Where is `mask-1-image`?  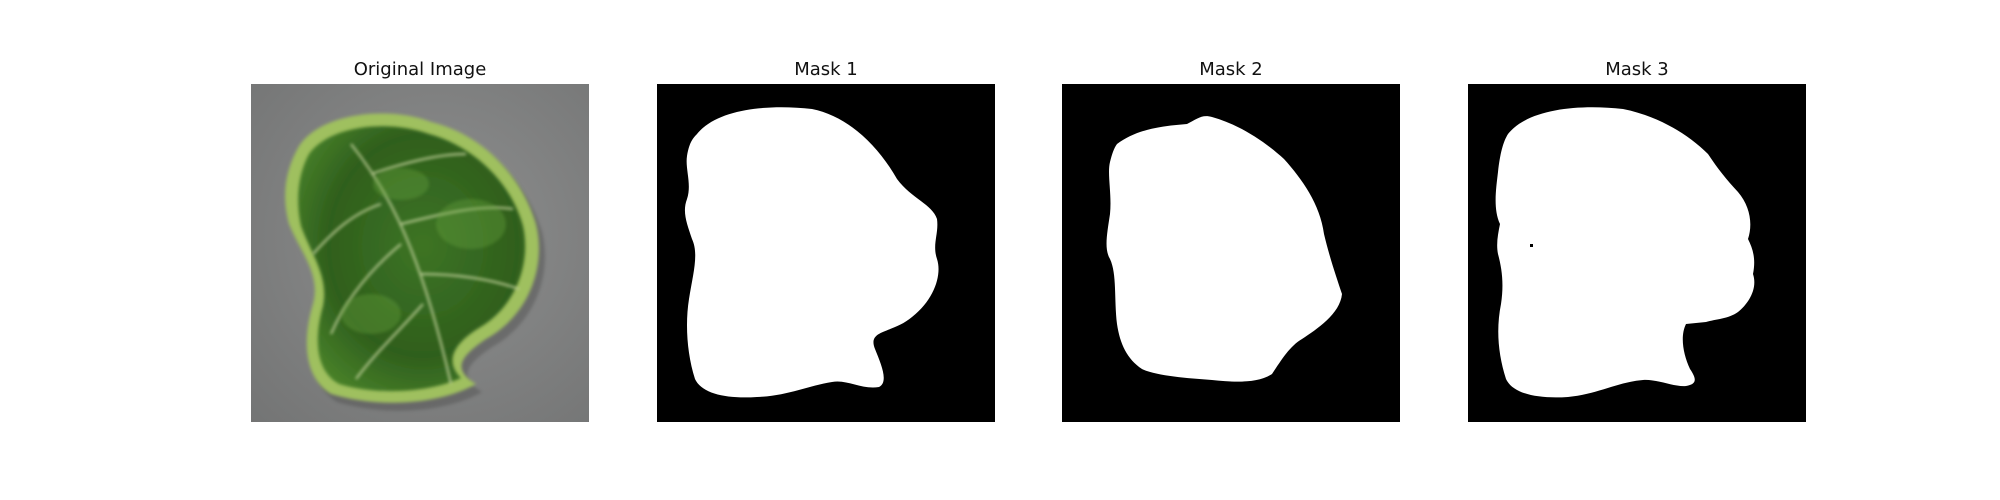
mask-1-image is located at coordinates (826, 253).